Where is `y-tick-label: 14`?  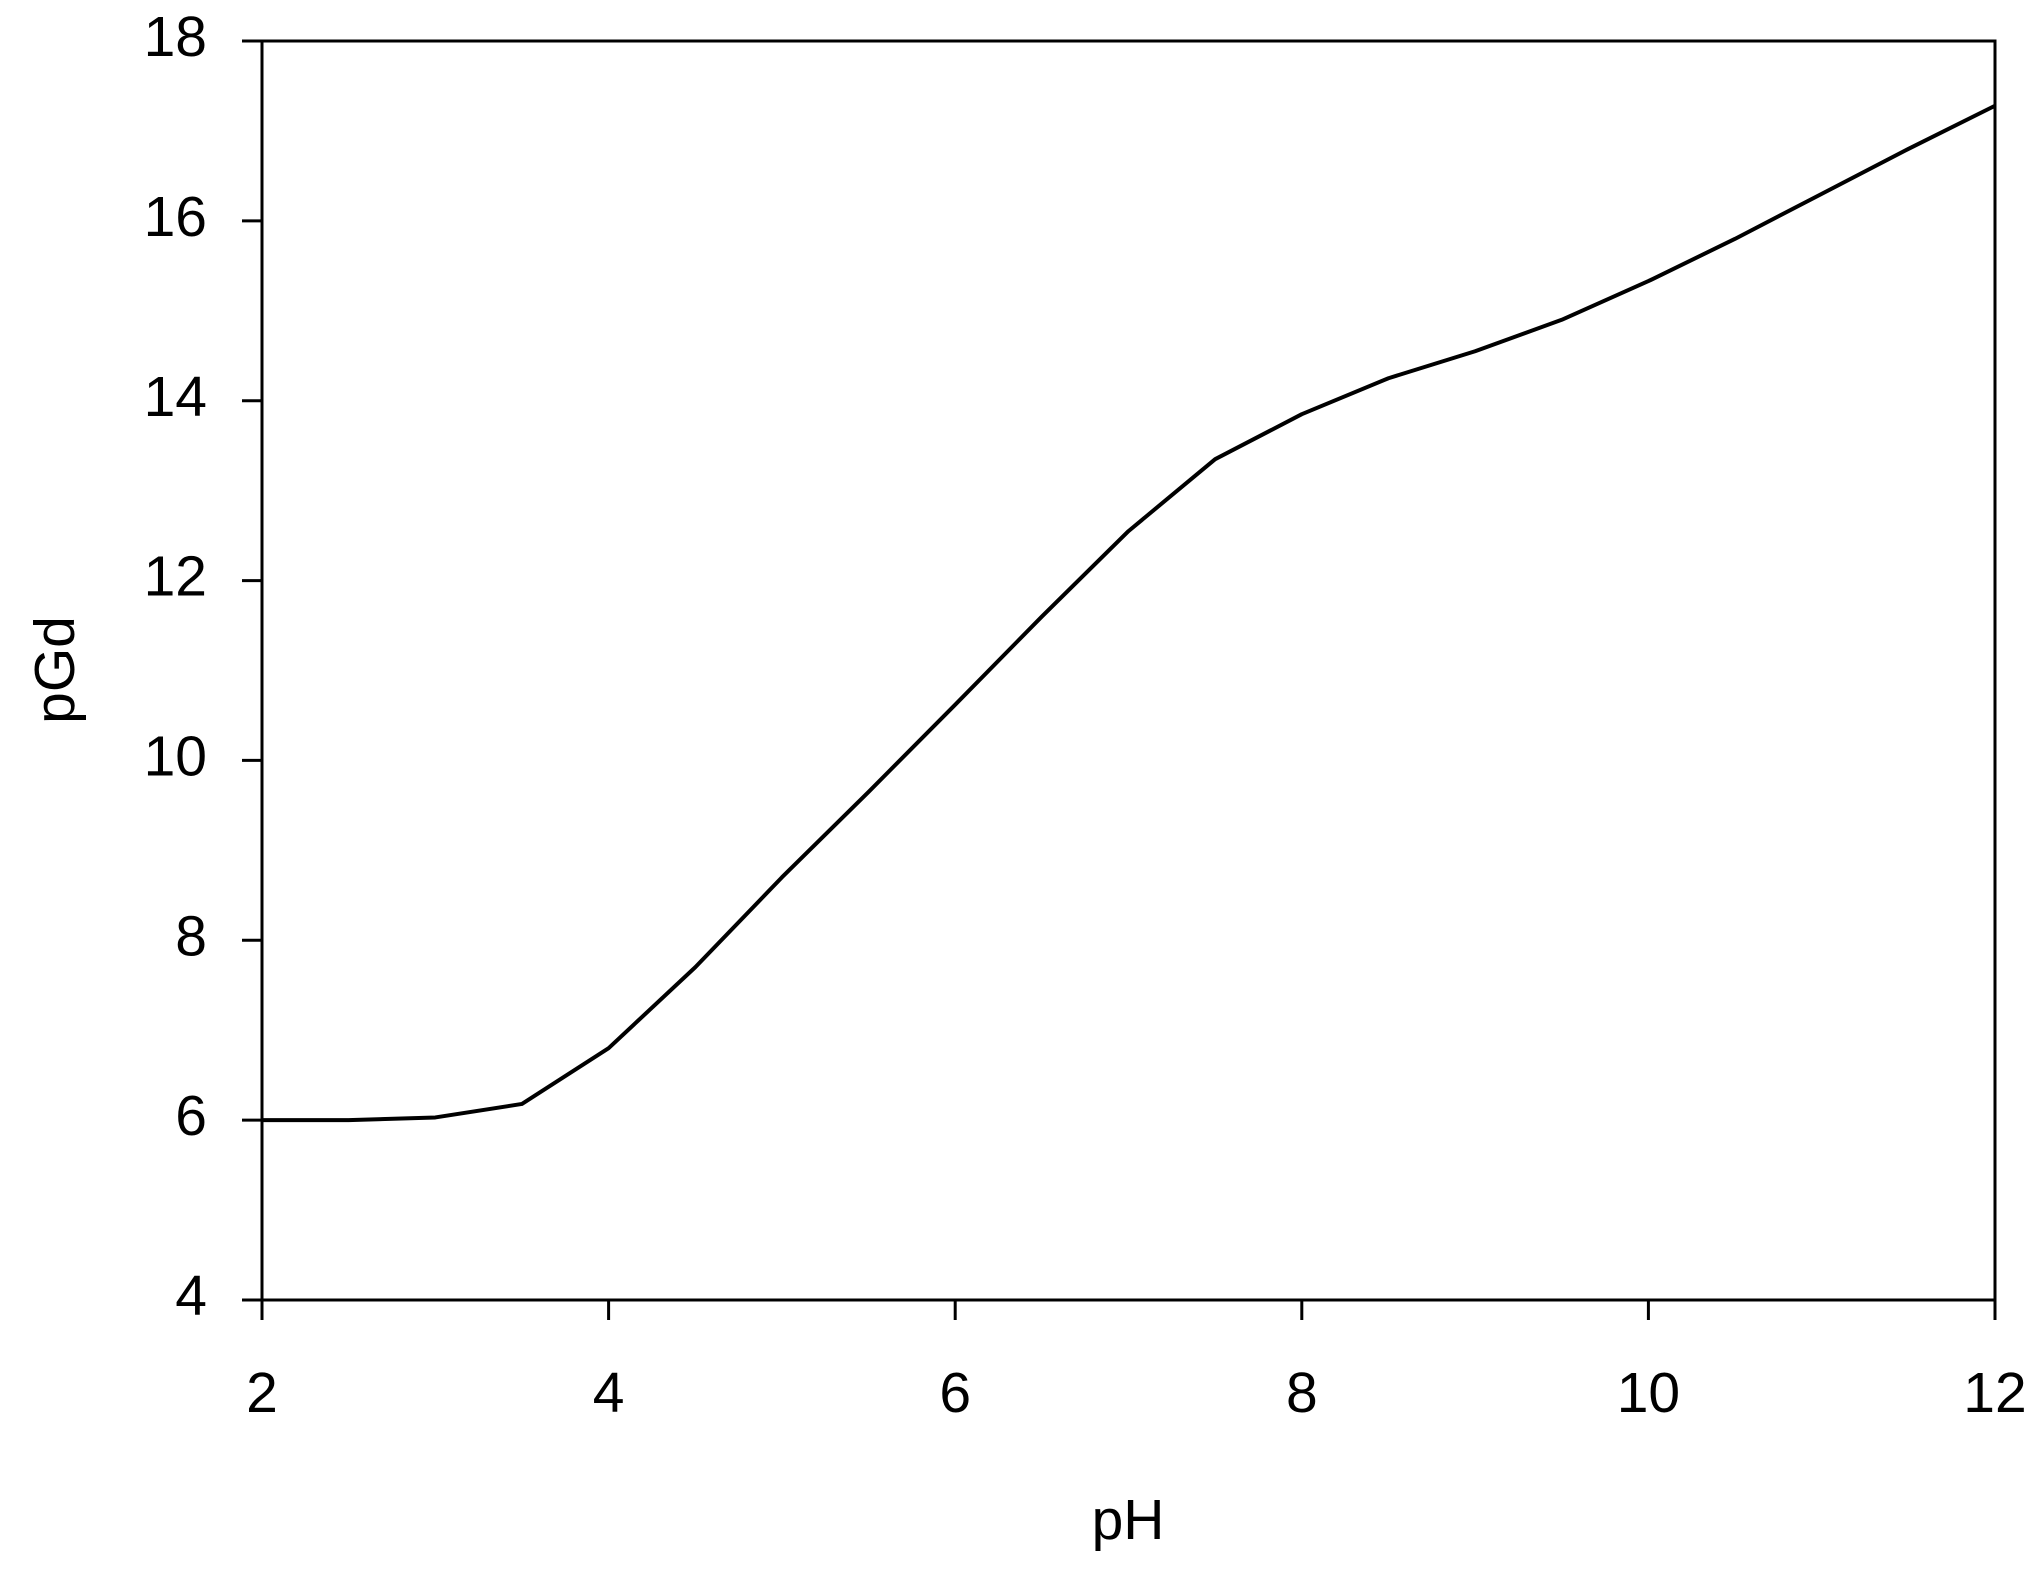
y-tick-label: 14 is located at coordinates (175, 397).